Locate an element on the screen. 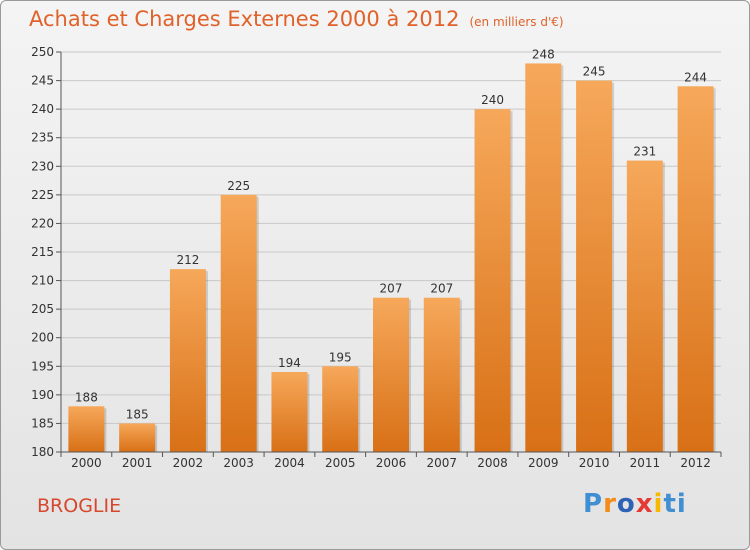 Image resolution: width=750 pixels, height=550 pixels. data-label: 188 is located at coordinates (86, 397).